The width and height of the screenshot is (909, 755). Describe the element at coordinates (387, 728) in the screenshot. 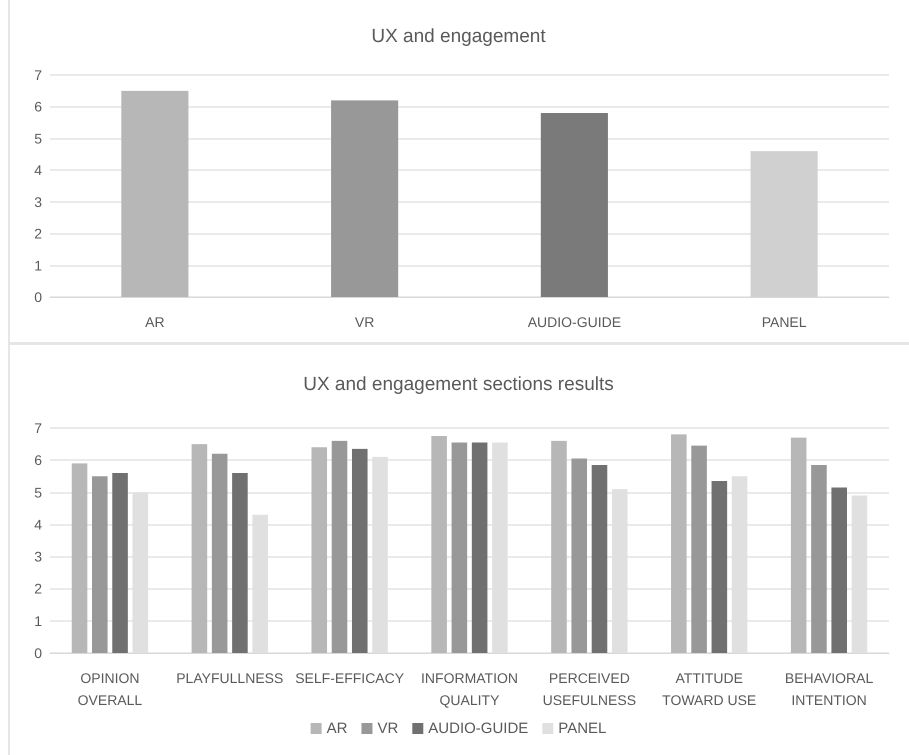

I see `legend-label: VR` at that location.